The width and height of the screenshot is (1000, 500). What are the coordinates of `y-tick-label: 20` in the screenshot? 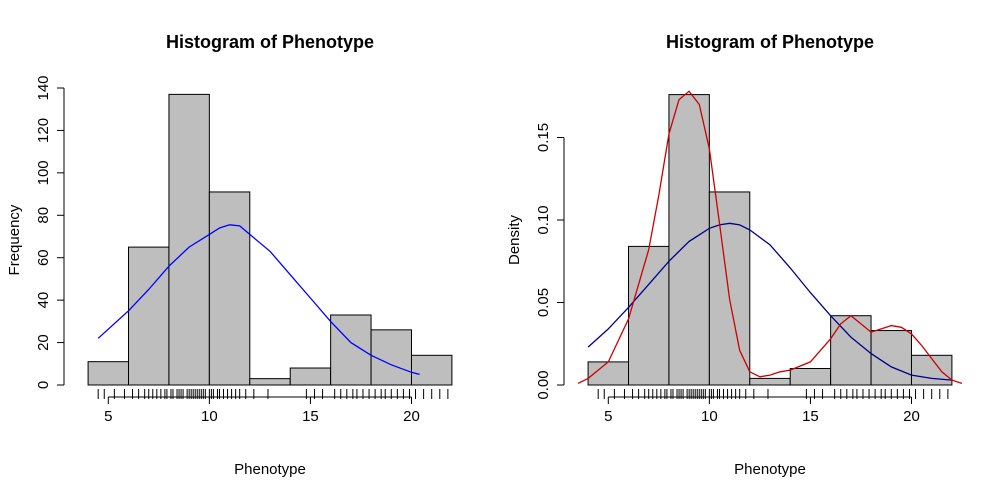 It's located at (43, 342).